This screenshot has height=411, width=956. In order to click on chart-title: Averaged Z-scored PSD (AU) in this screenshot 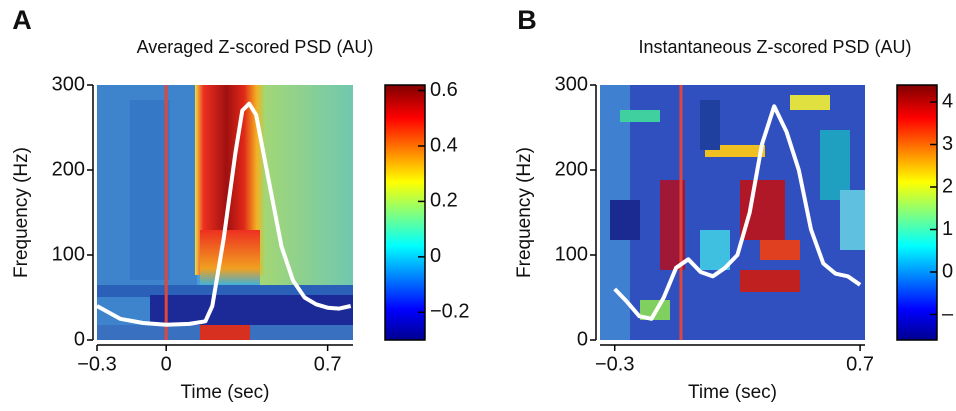, I will do `click(255, 47)`.